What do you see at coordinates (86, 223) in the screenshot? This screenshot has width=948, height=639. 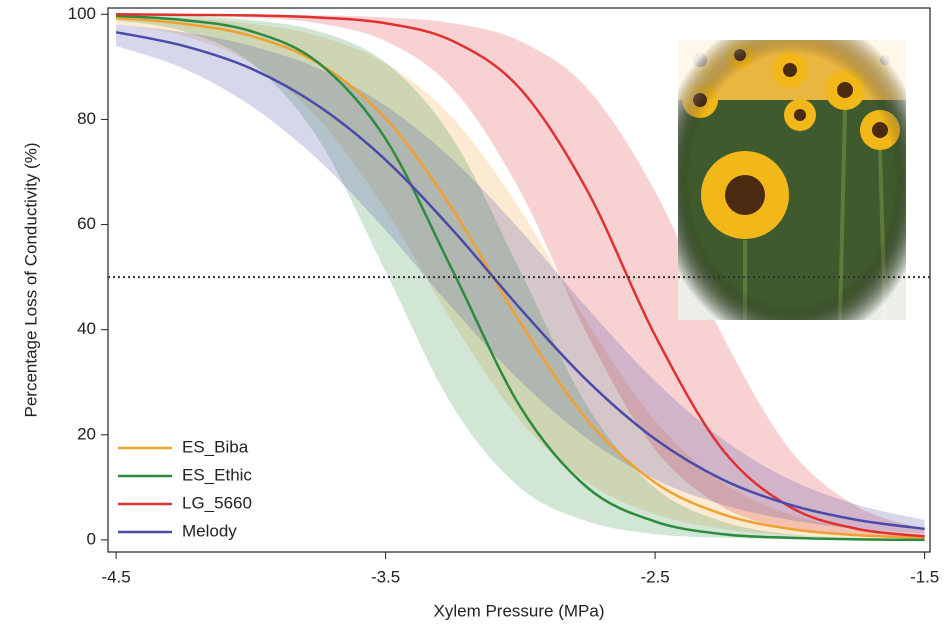 I see `y-tick-label: 60` at bounding box center [86, 223].